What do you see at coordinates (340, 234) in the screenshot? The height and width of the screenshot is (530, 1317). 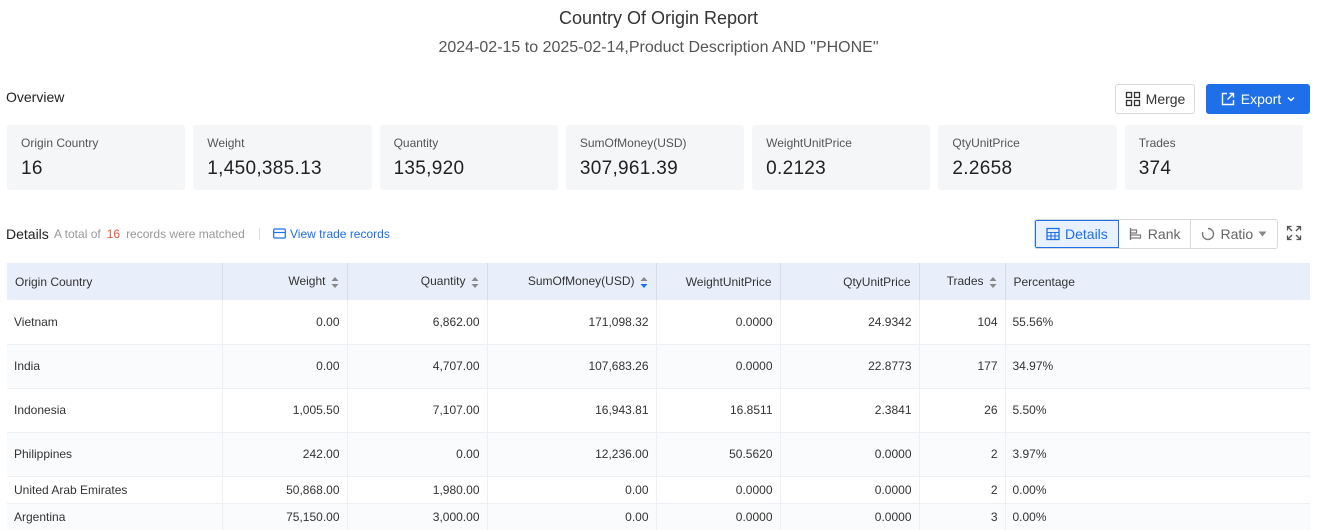 I see `view-trade-records-label: View trade records` at bounding box center [340, 234].